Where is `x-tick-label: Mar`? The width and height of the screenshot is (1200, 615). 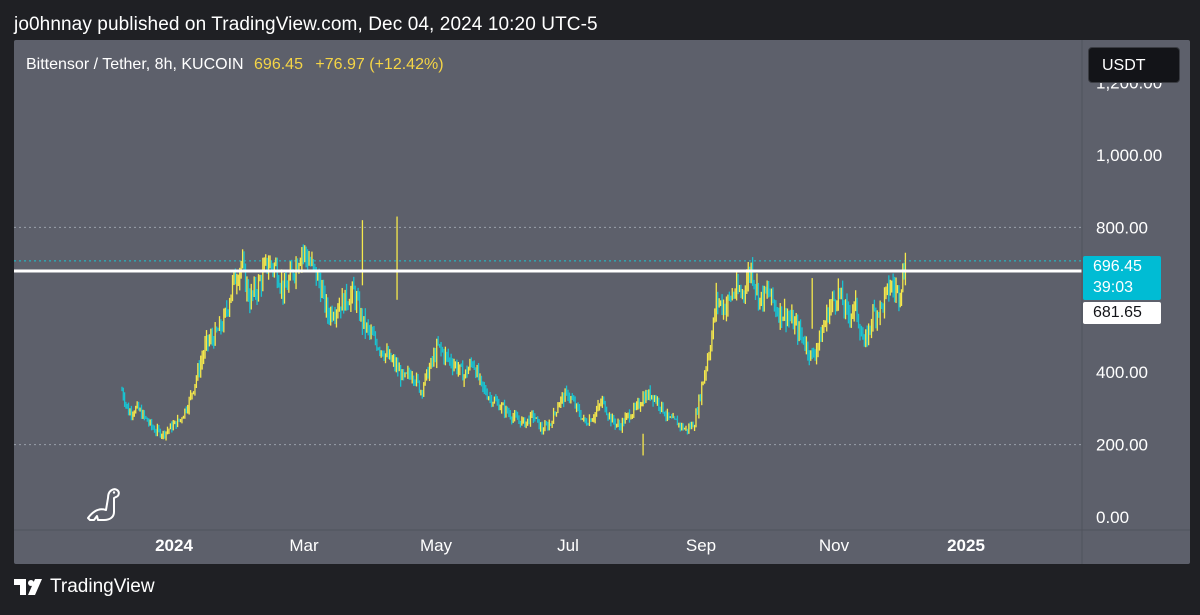
x-tick-label: Mar is located at coordinates (304, 545).